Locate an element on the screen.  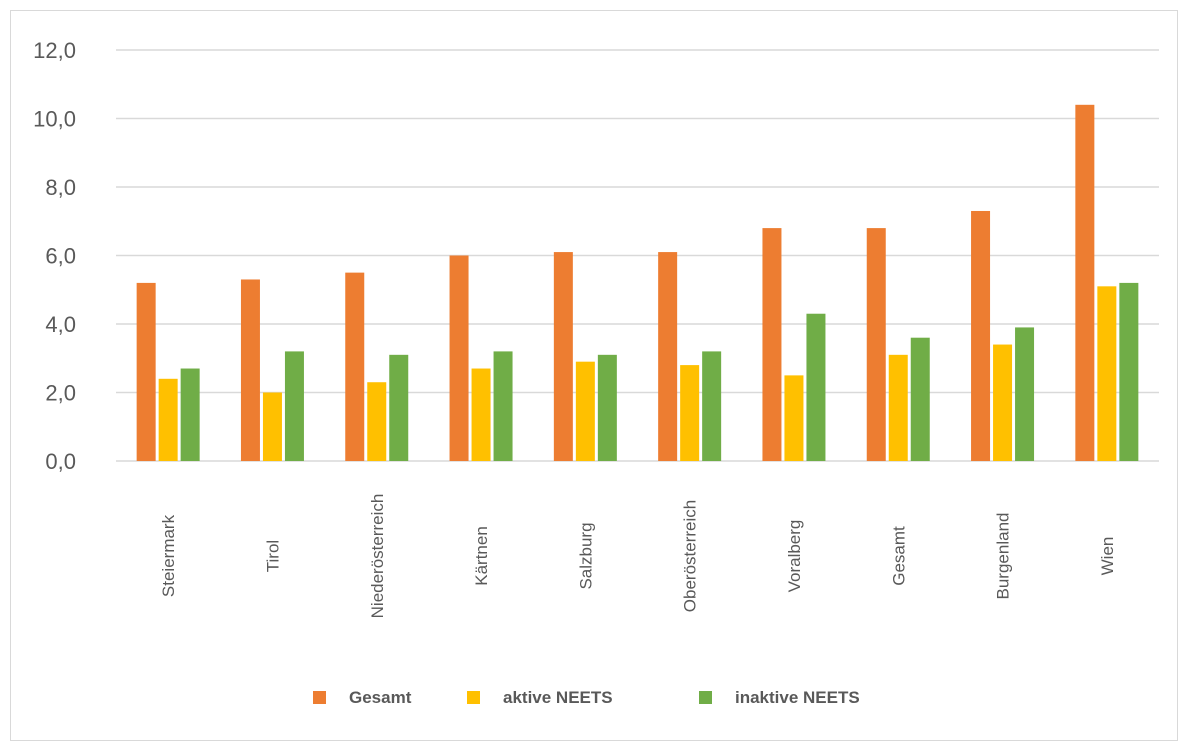
bar-inaktive-neets-niederösterreich is located at coordinates (399, 407).